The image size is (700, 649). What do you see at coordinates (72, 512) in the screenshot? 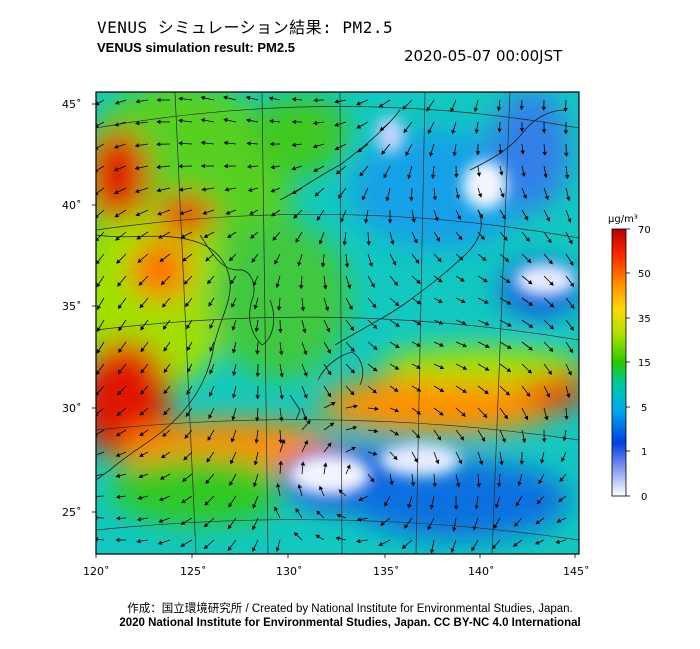
I see `lat-label-25: 25˚` at bounding box center [72, 512].